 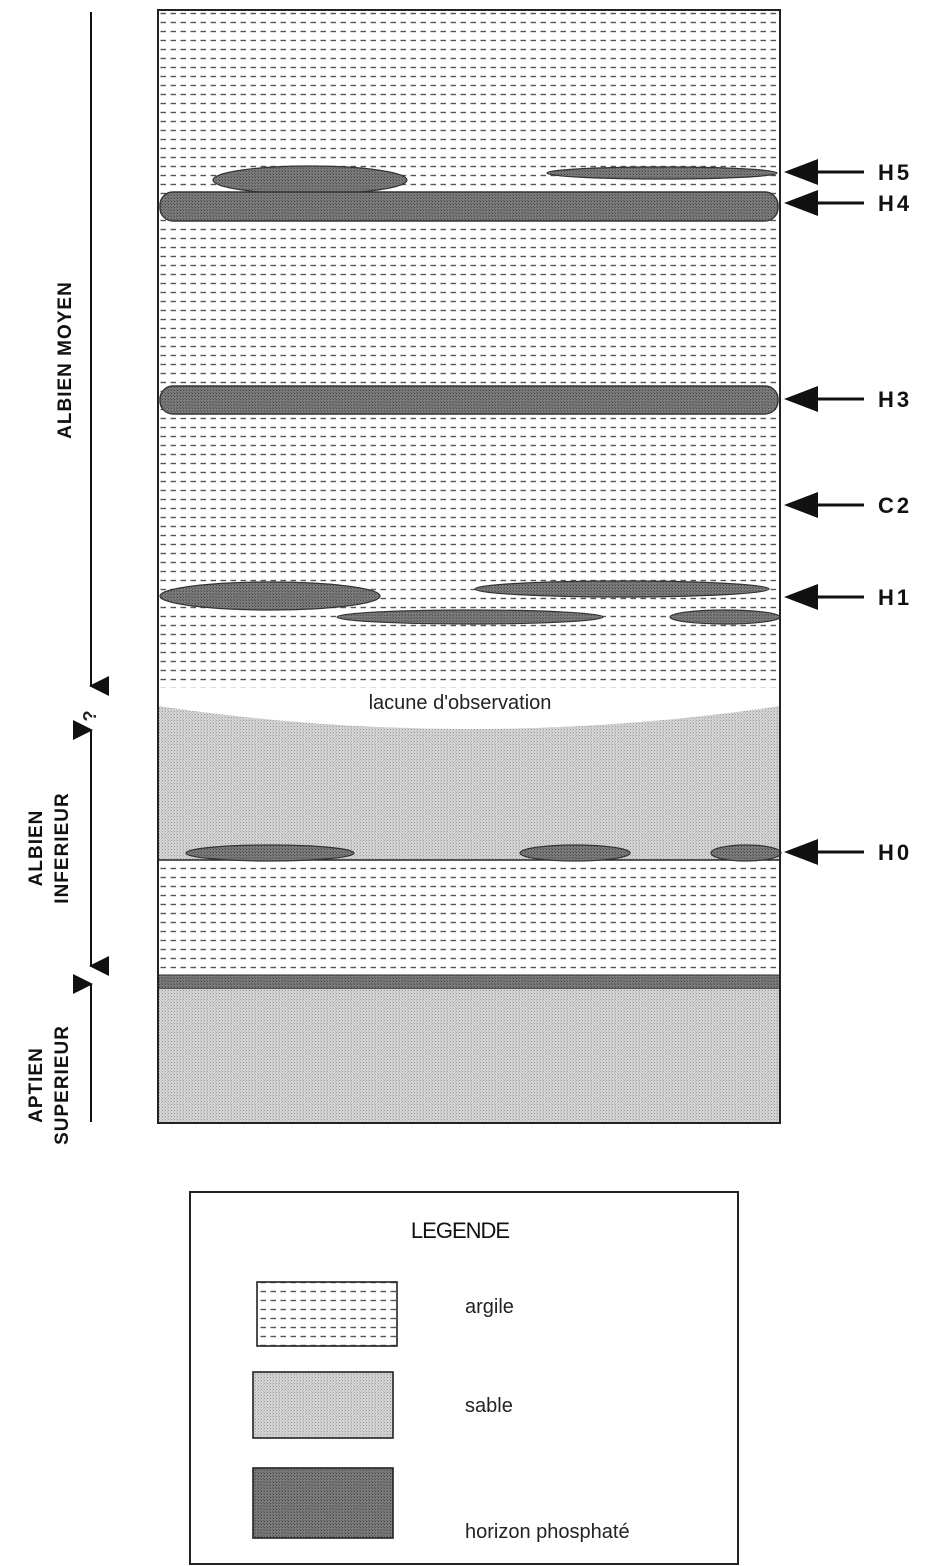 I want to click on legend-title: LEGENDE, so click(x=460, y=1230).